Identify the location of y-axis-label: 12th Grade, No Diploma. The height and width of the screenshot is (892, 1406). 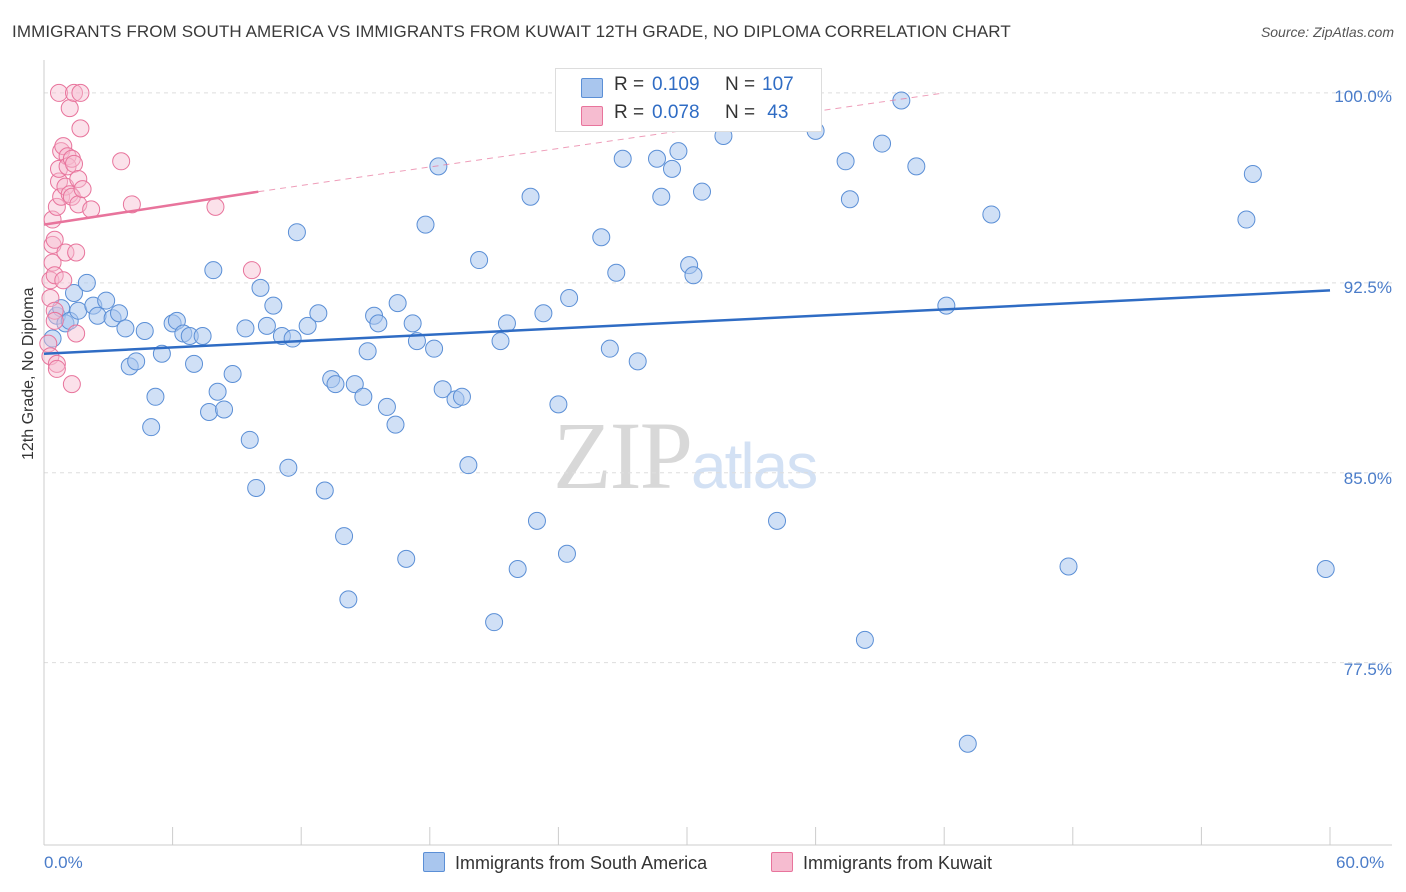
(28, 373).